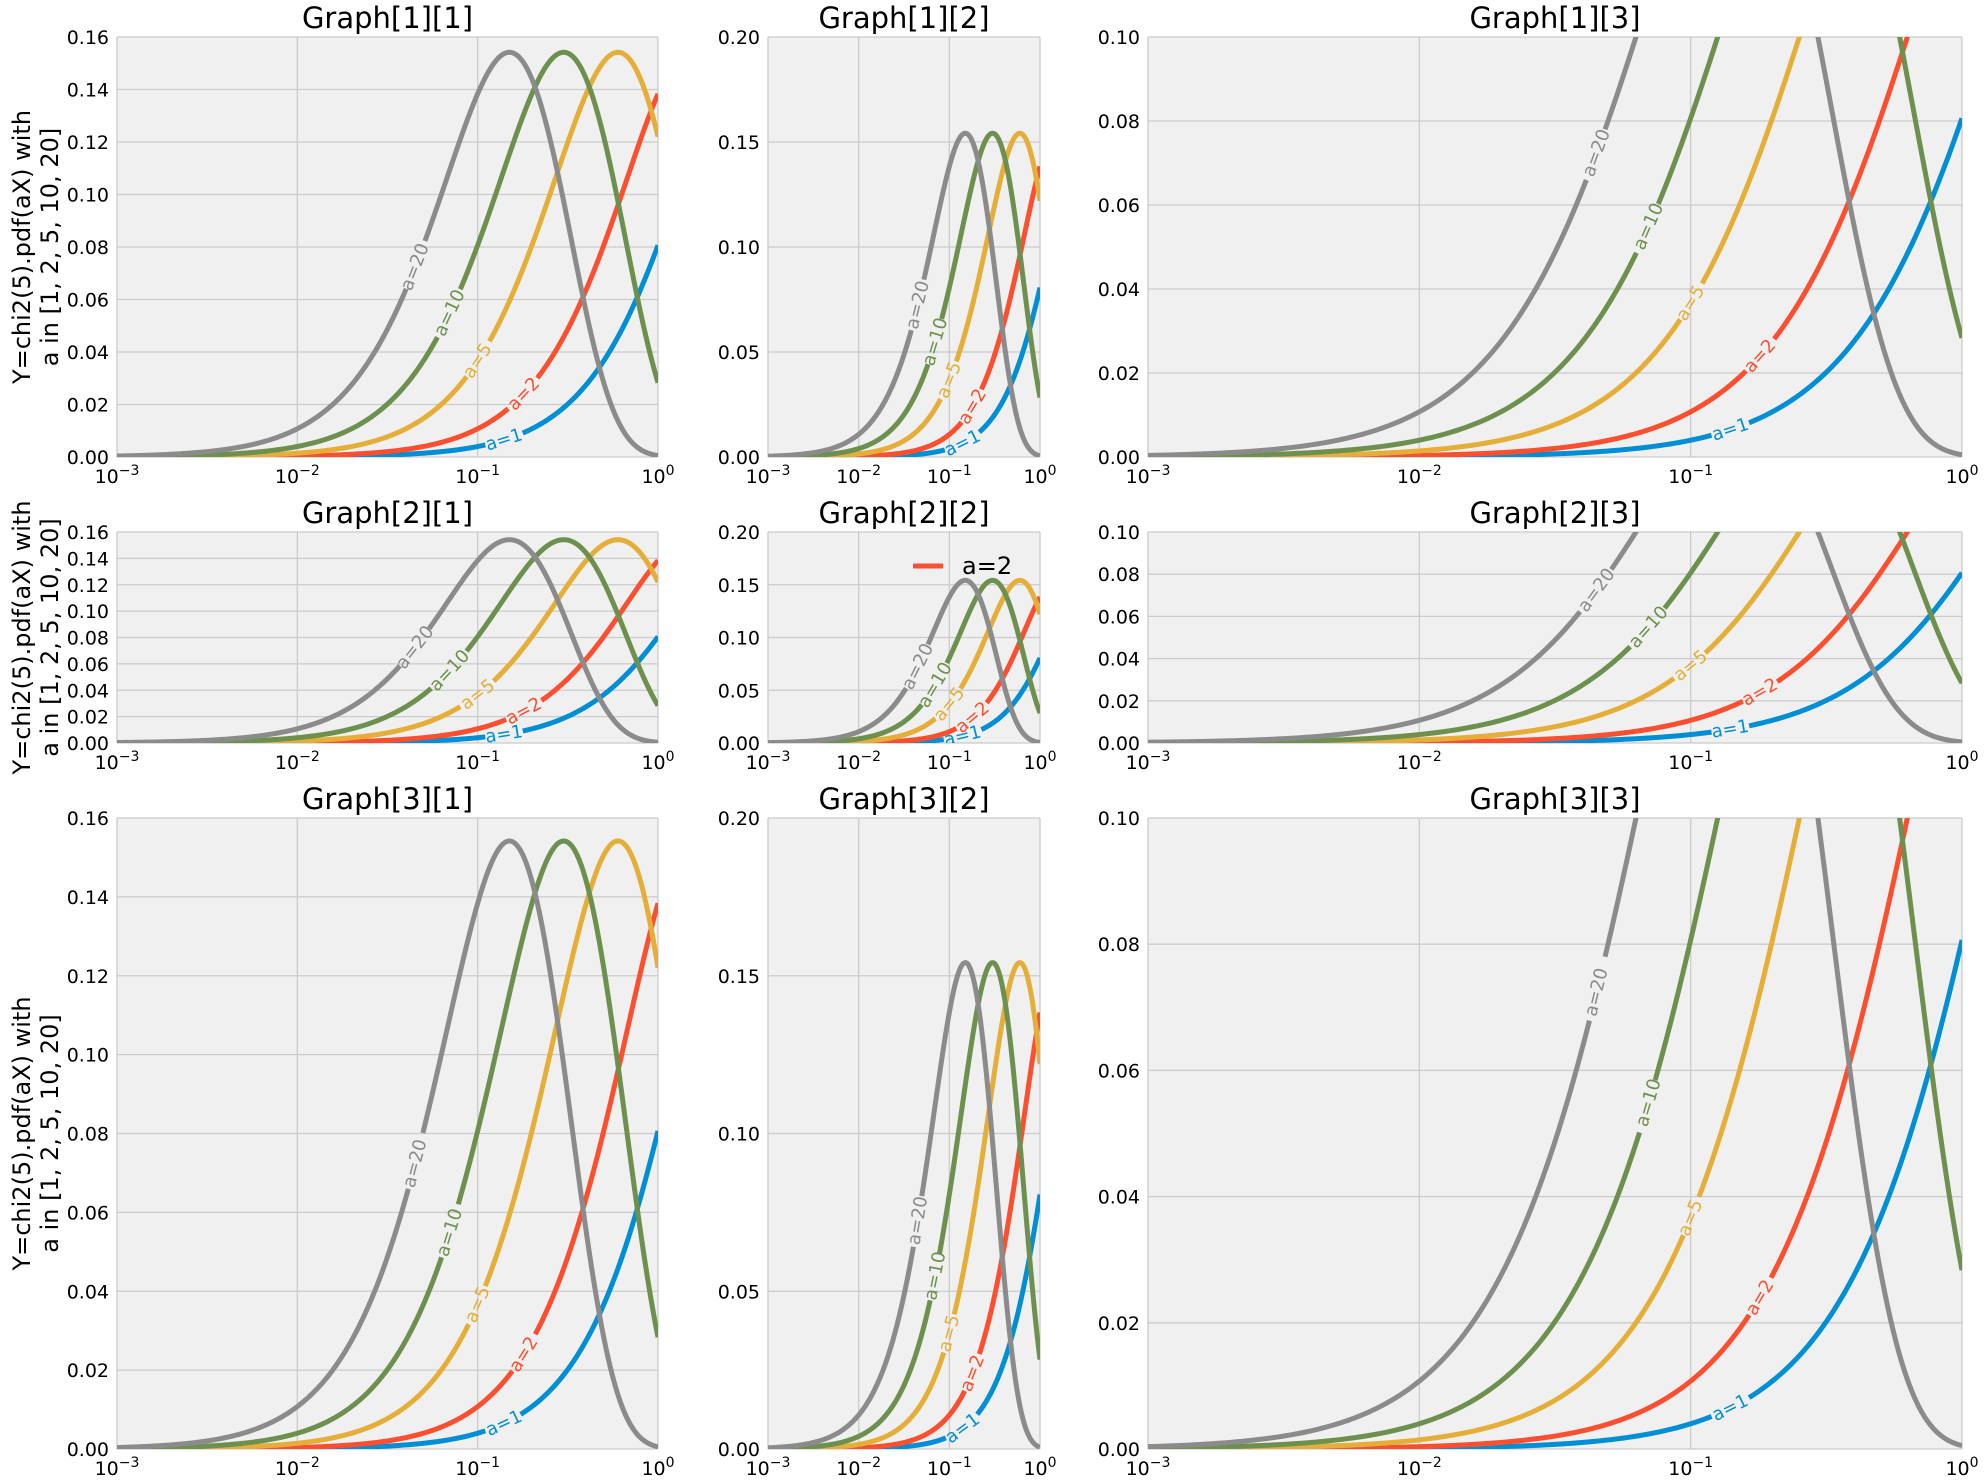 This screenshot has height=1484, width=1984. What do you see at coordinates (387, 799) in the screenshot?
I see `panel-3-1-title: Graph[3][1]` at bounding box center [387, 799].